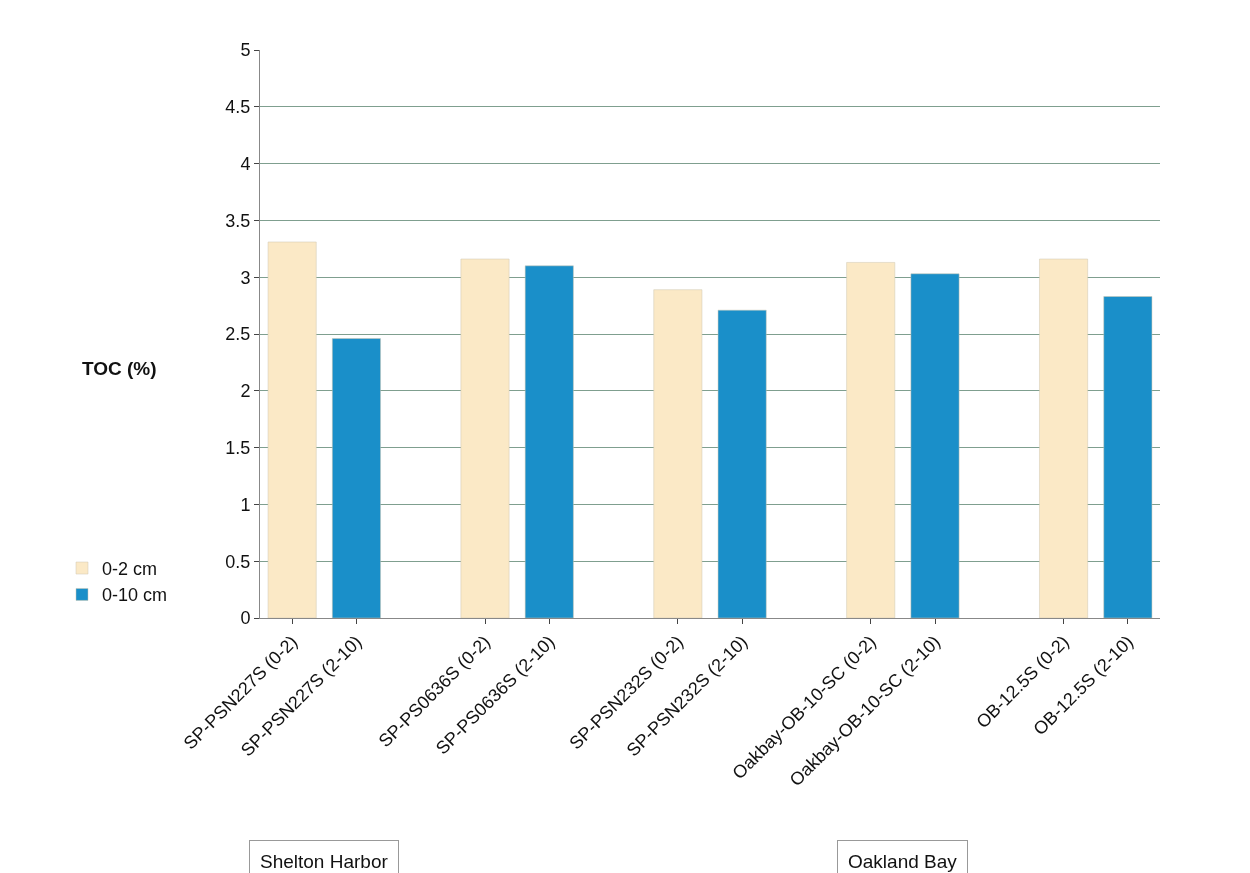 Image resolution: width=1250 pixels, height=873 pixels. I want to click on y-tick-label: 1, so click(245, 504).